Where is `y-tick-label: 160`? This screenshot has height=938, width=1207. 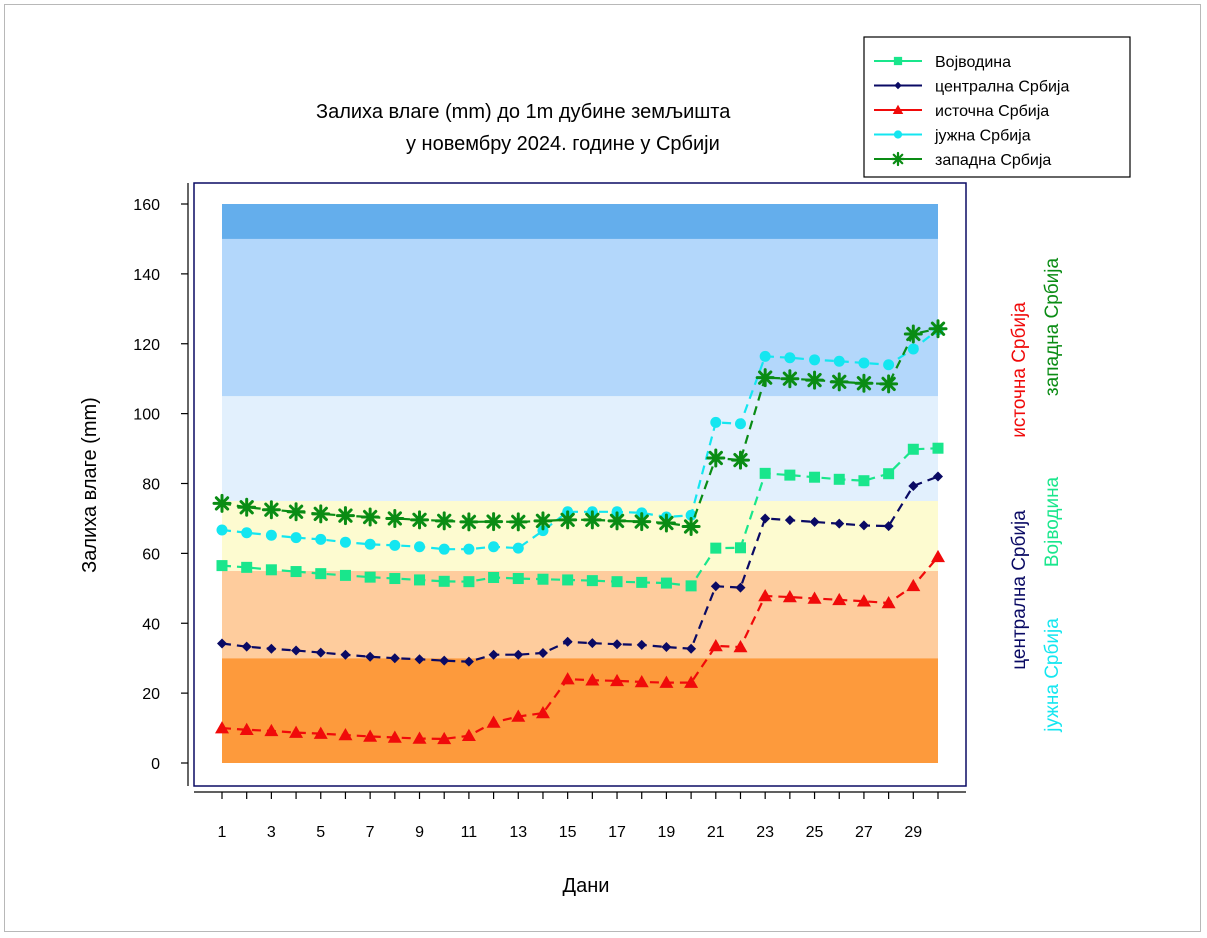 y-tick-label: 160 is located at coordinates (146, 205).